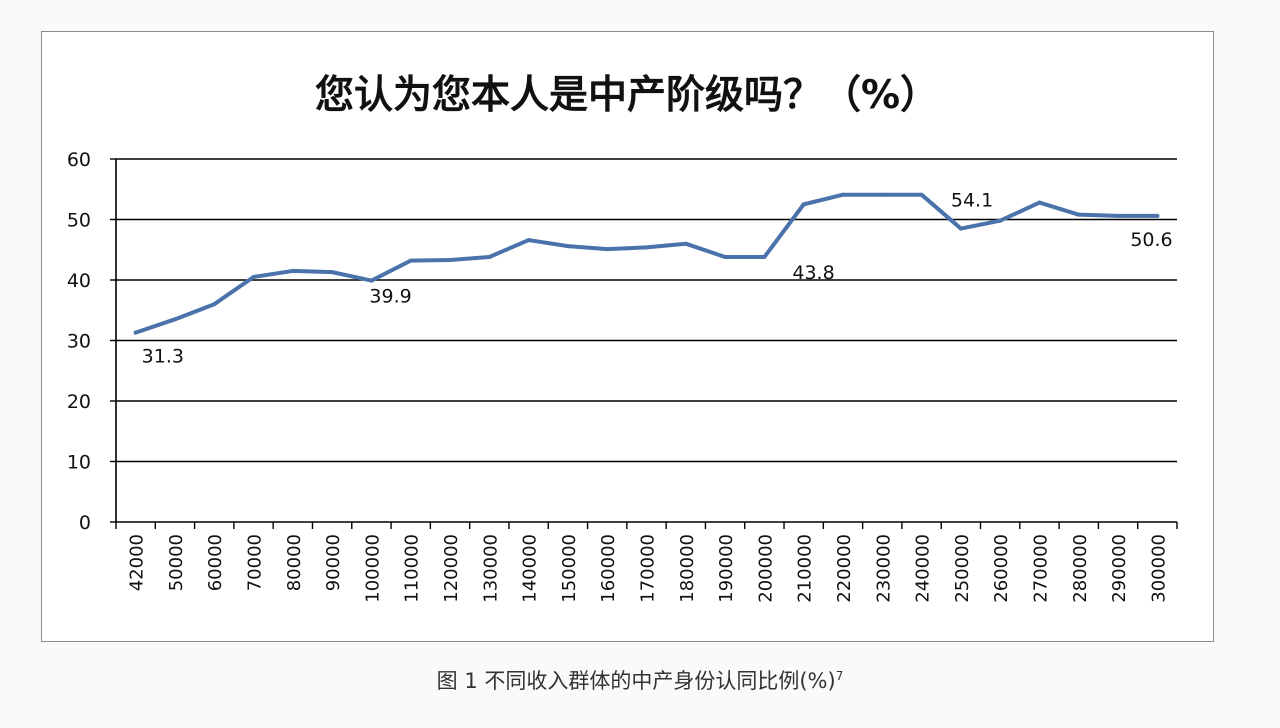  I want to click on x-tick-label: 150000, so click(569, 568).